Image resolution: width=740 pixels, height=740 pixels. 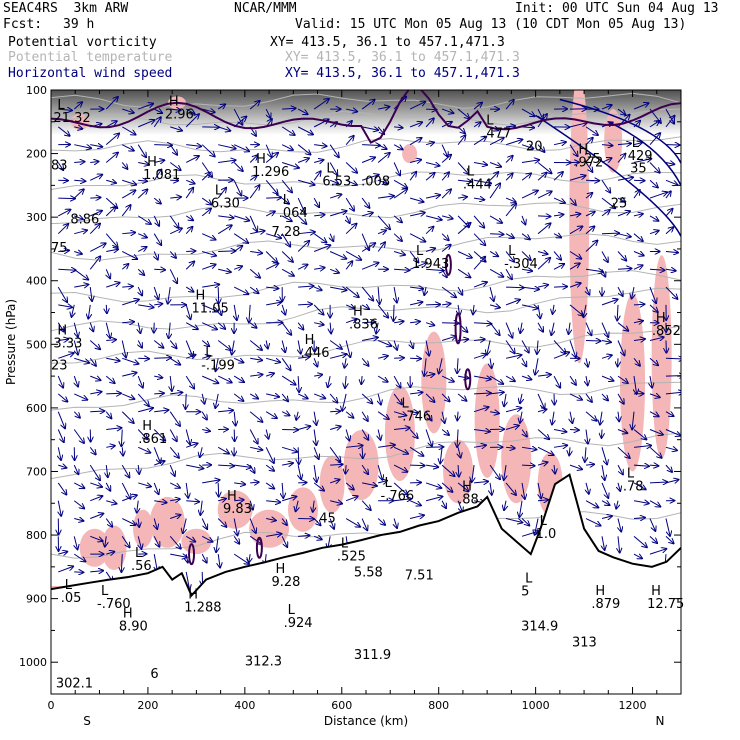 What do you see at coordinates (36, 535) in the screenshot?
I see `y-tick-label: 800` at bounding box center [36, 535].